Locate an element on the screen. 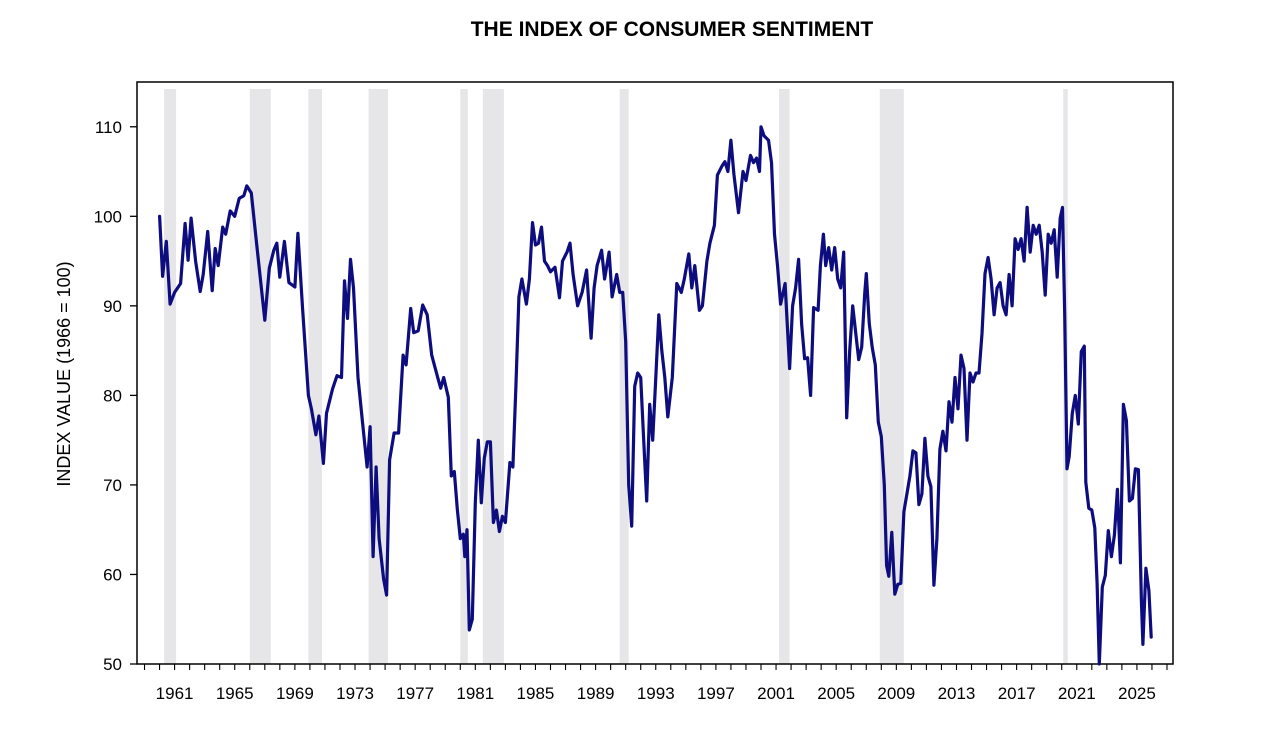  y-tick-label: 90 is located at coordinates (112, 306).